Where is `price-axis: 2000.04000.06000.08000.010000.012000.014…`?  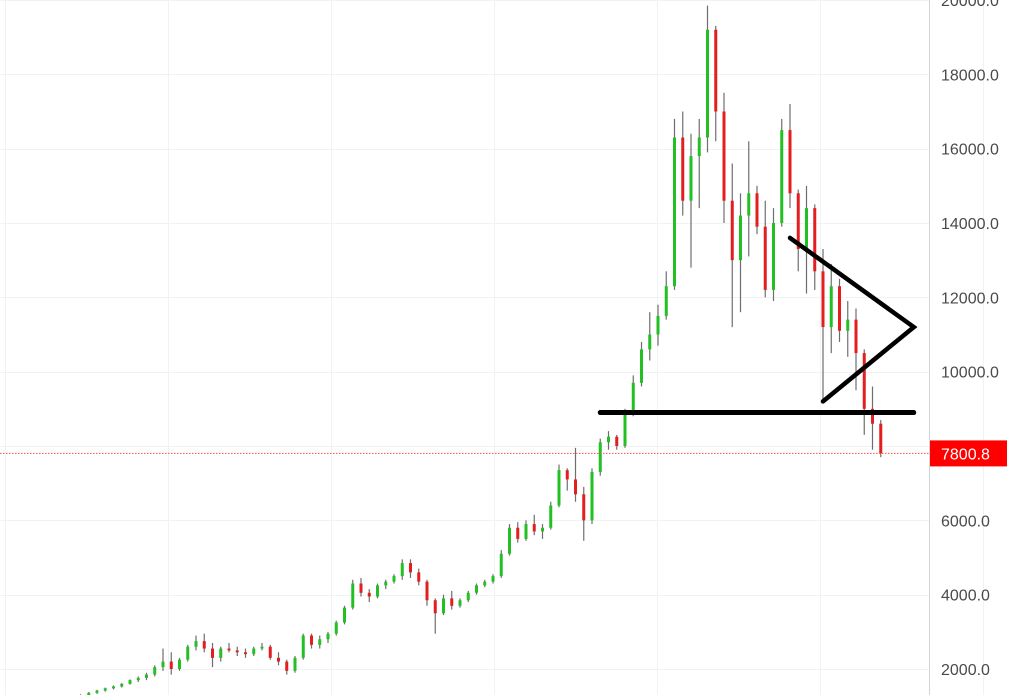 price-axis: 2000.04000.06000.08000.010000.012000.014… is located at coordinates (970, 339).